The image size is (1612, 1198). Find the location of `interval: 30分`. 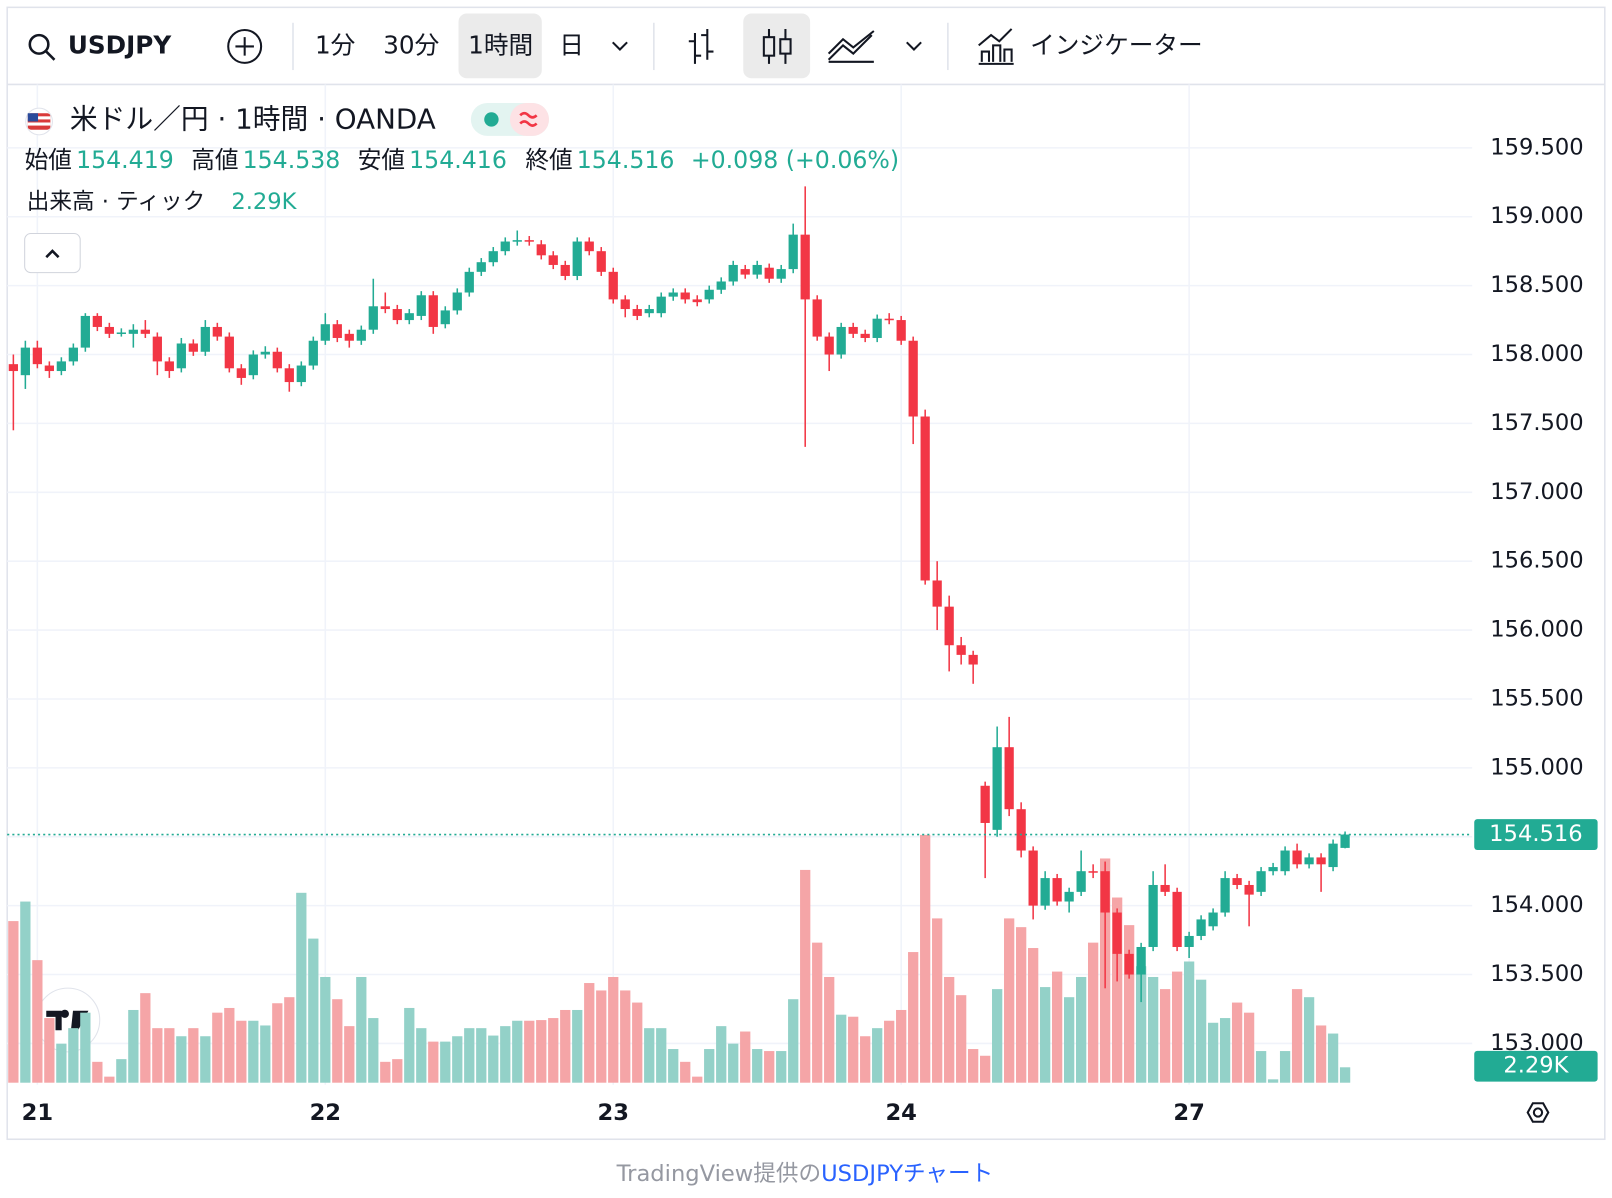

interval: 30分 is located at coordinates (411, 44).